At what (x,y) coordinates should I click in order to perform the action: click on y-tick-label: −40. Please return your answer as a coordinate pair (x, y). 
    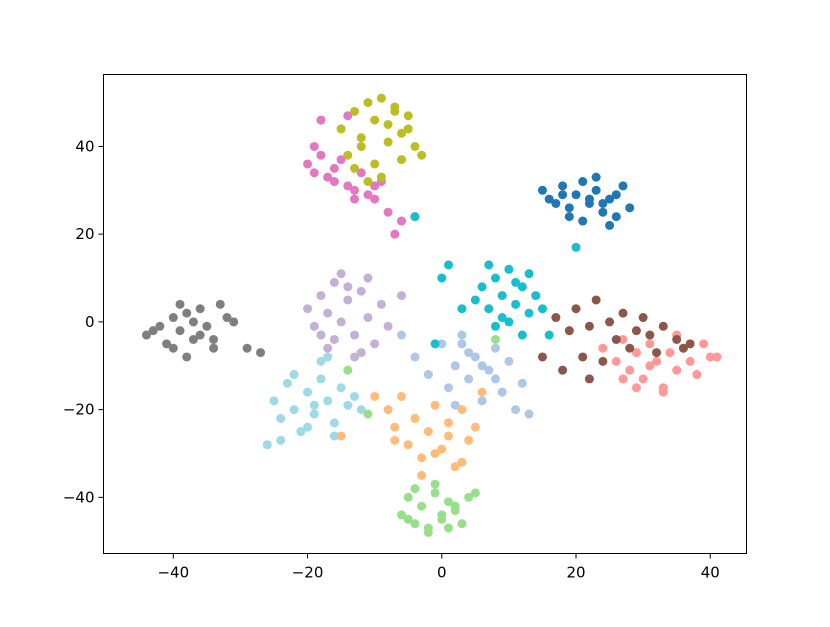
    Looking at the image, I should click on (79, 497).